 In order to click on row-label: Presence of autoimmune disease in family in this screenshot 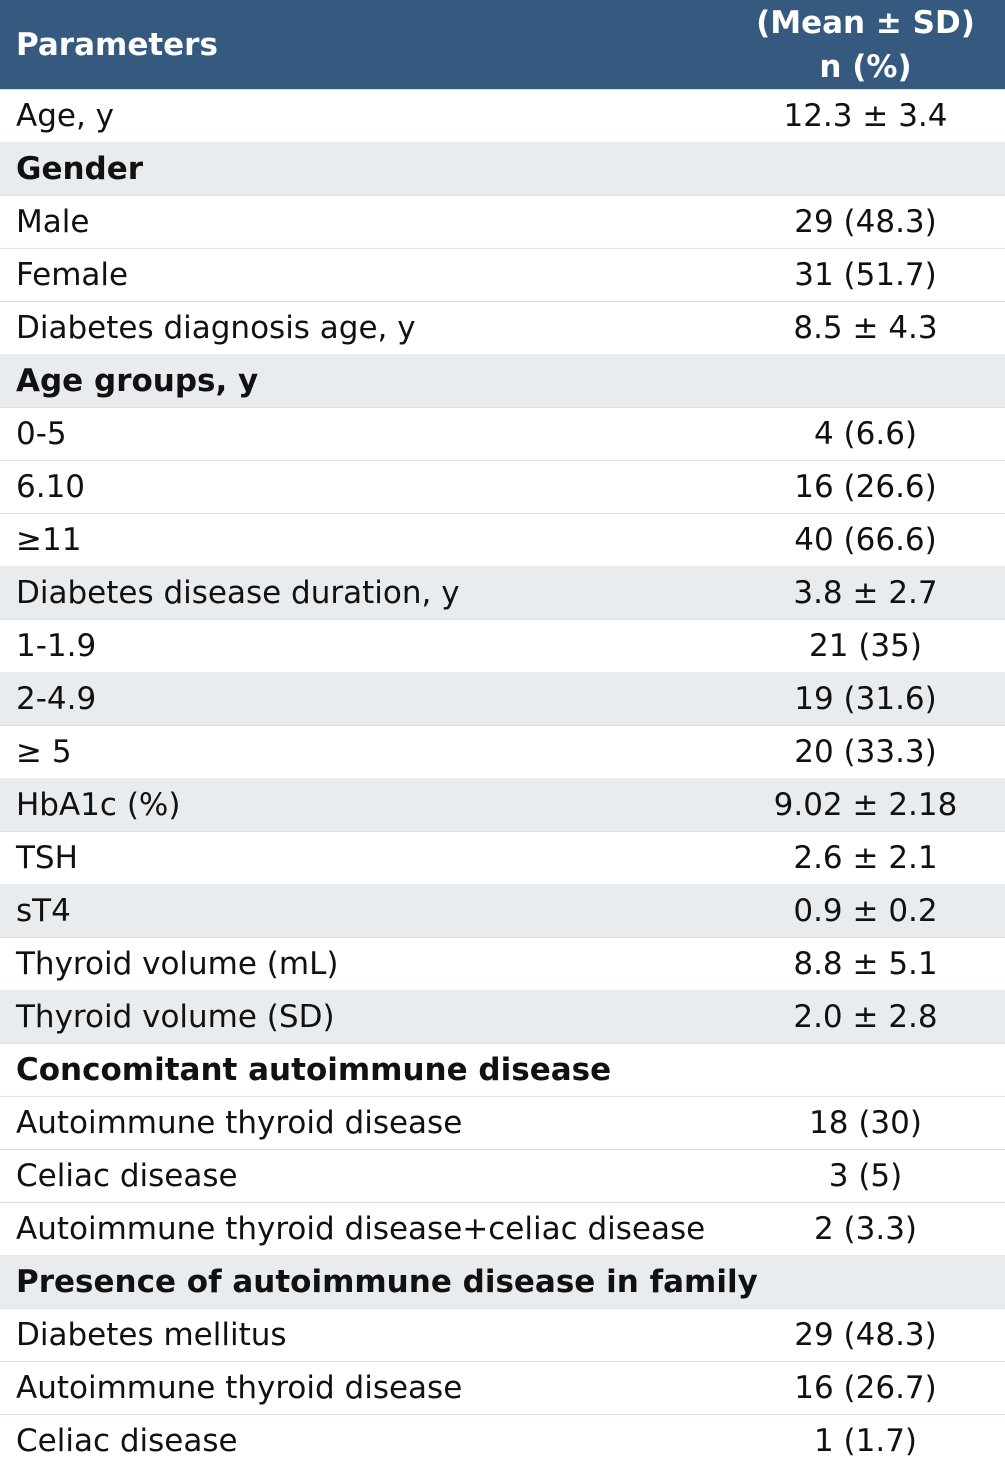, I will do `click(387, 1282)`.